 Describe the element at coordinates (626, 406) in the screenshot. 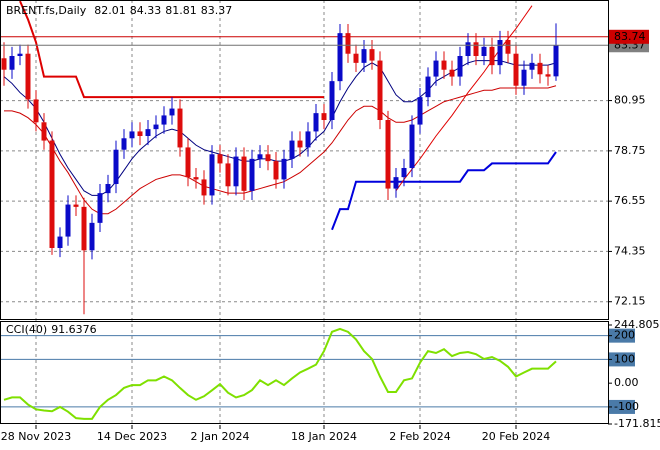

I see `y-tick-label: -100` at that location.